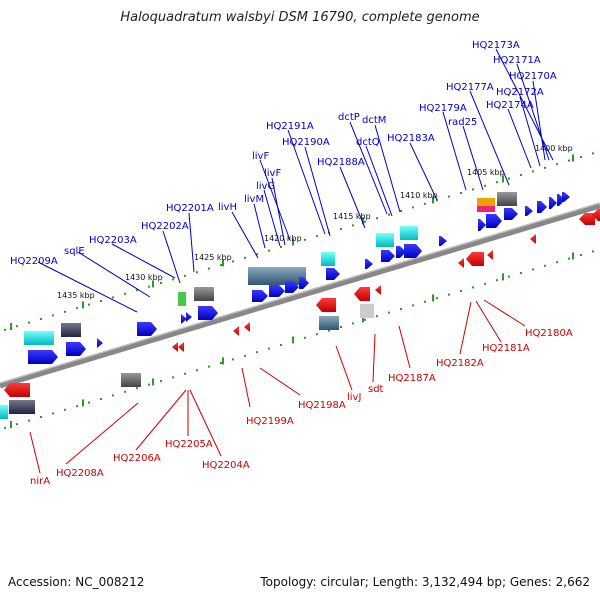  I want to click on gene-label-livh: livH, so click(227, 207).